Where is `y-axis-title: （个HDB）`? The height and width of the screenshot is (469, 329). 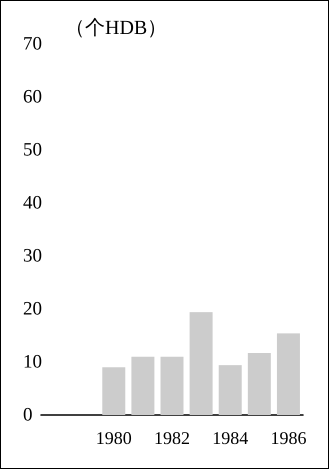
y-axis-title: （个HDB） is located at coordinates (116, 28).